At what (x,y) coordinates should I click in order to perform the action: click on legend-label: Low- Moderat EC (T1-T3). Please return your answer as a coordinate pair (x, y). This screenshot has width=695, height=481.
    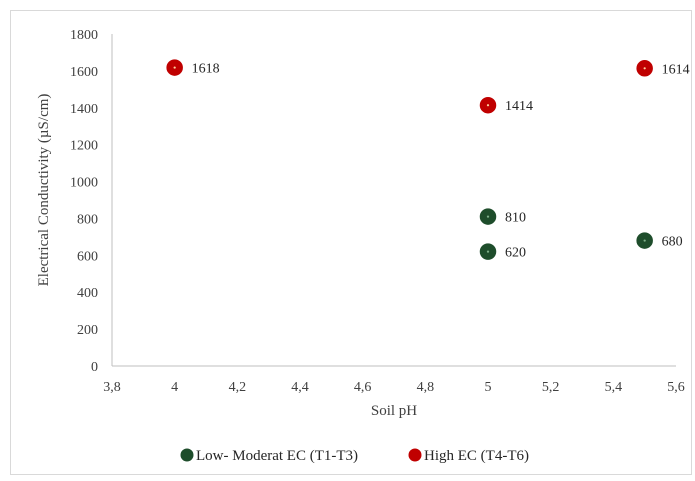
    Looking at the image, I should click on (277, 456).